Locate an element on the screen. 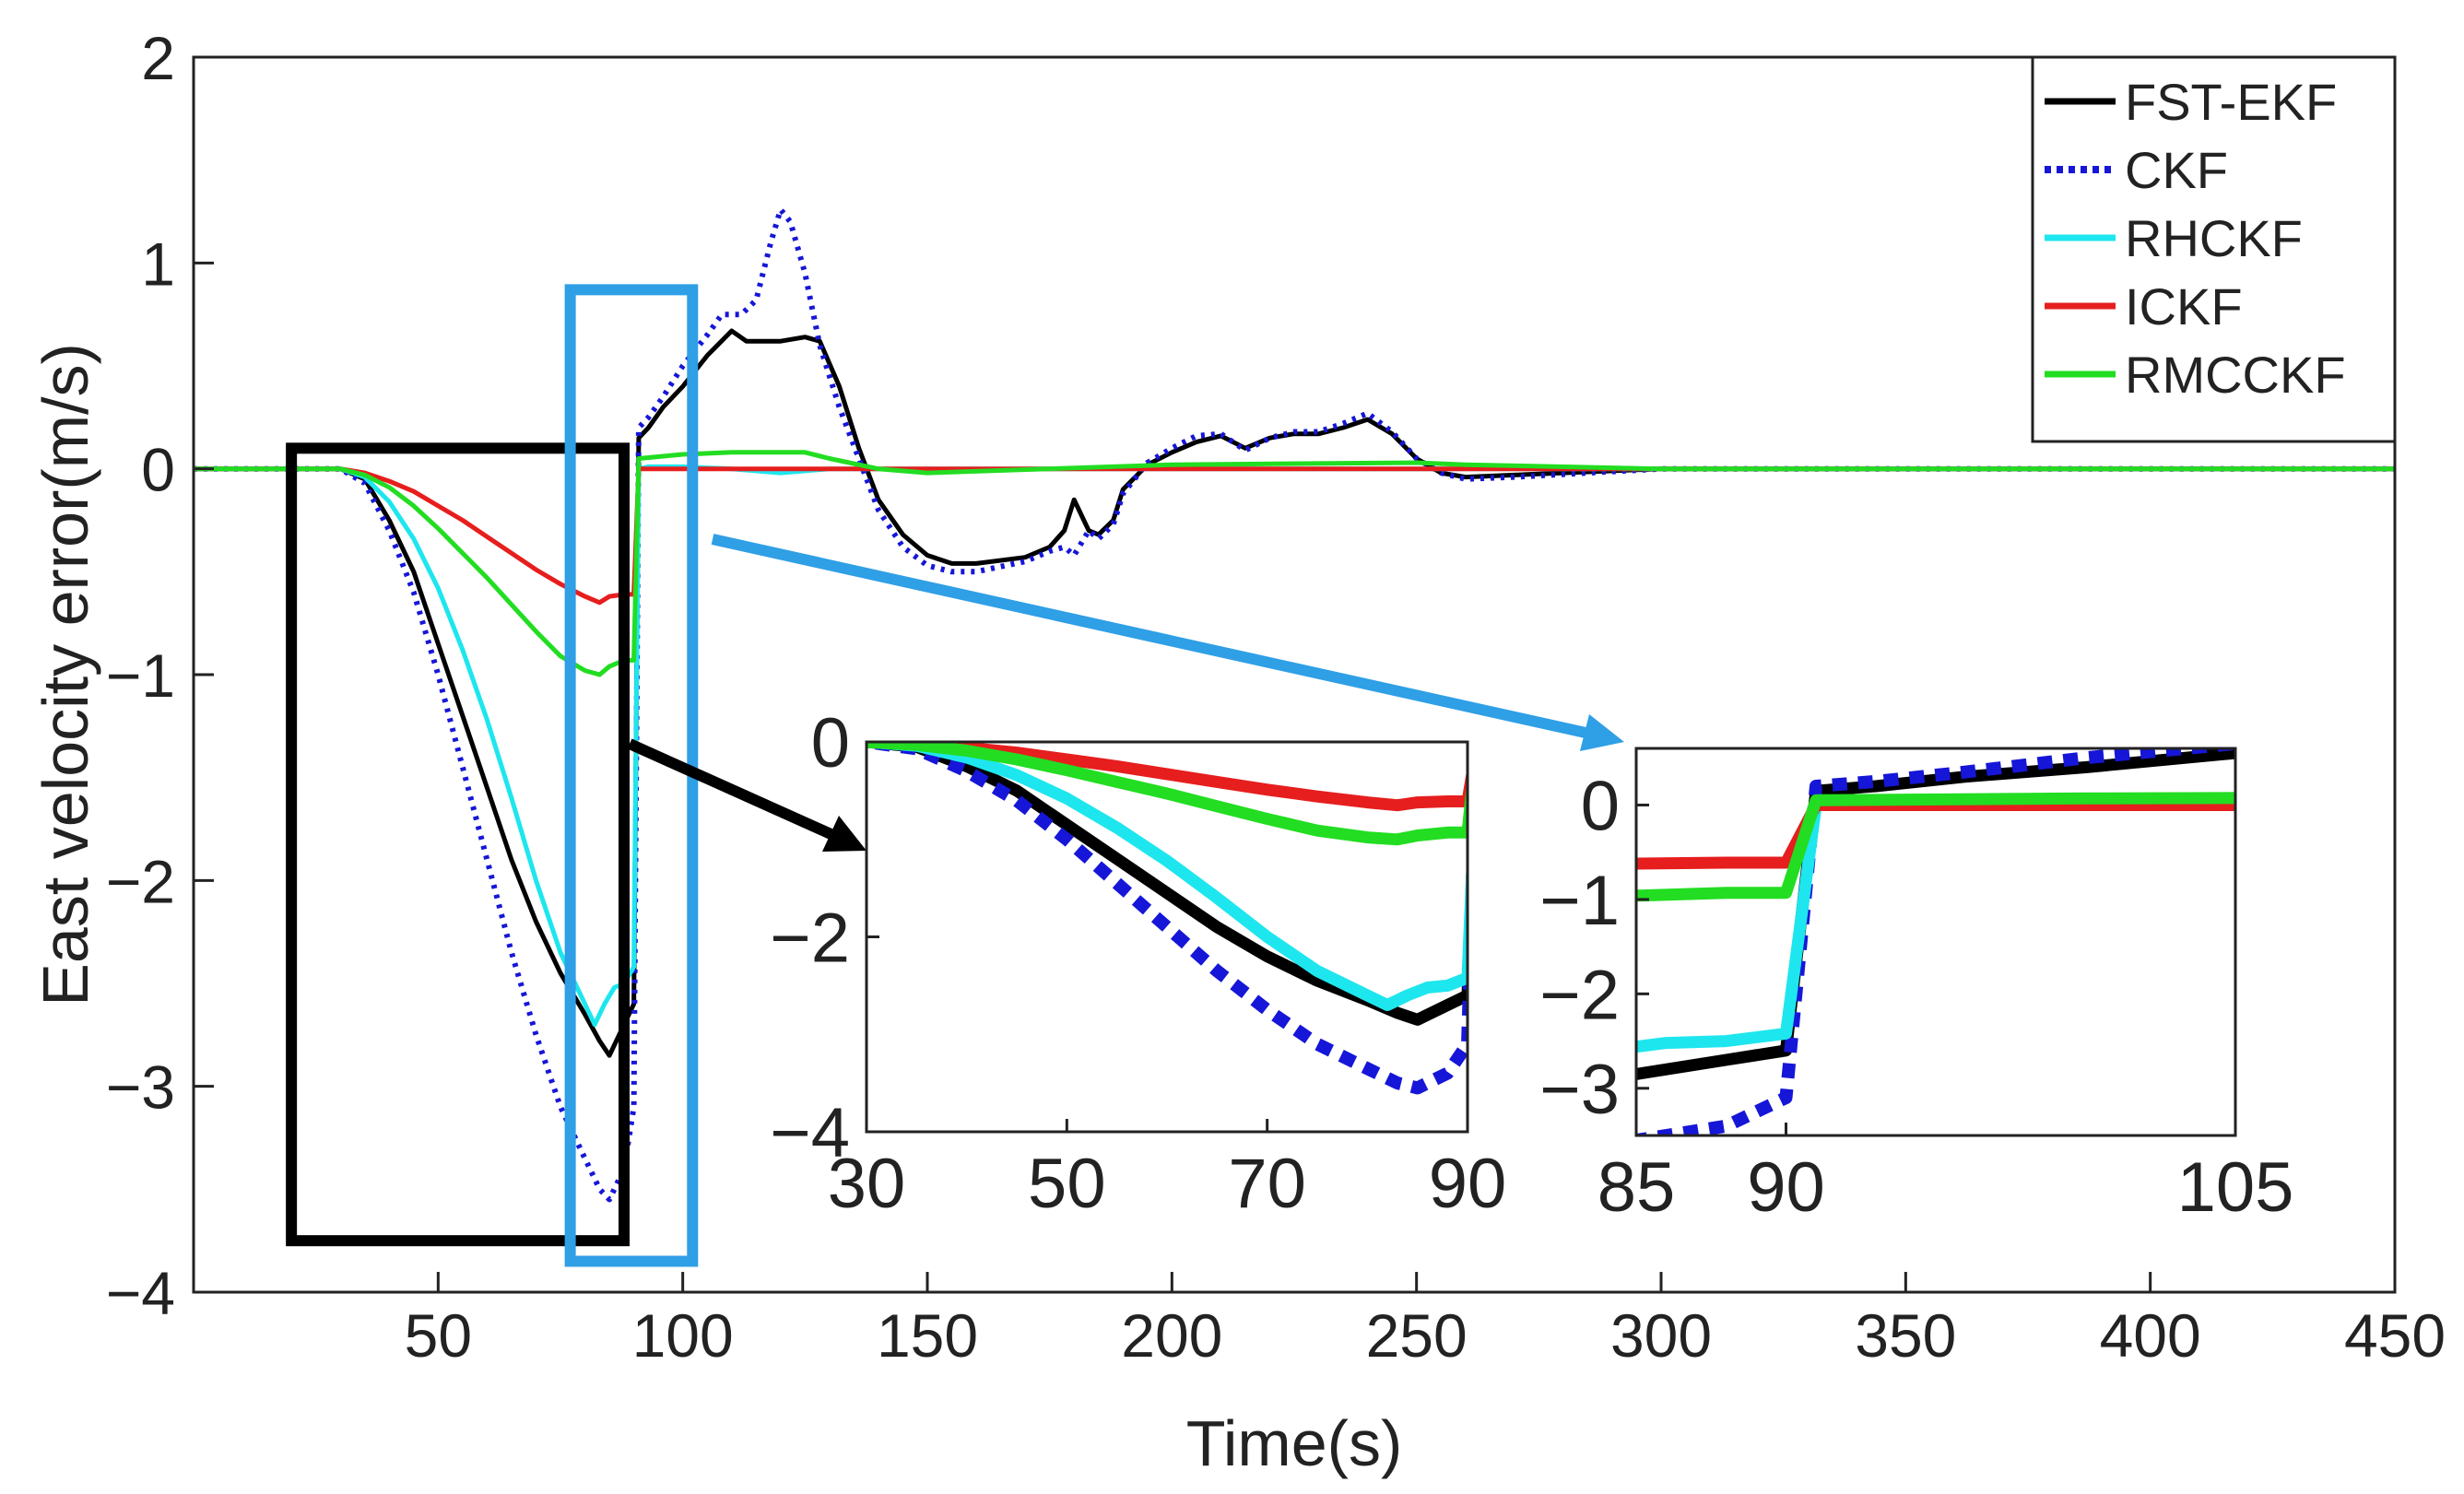 Image resolution: width=2464 pixels, height=1494 pixels. legend-label-ickf: ICKF is located at coordinates (2184, 306).